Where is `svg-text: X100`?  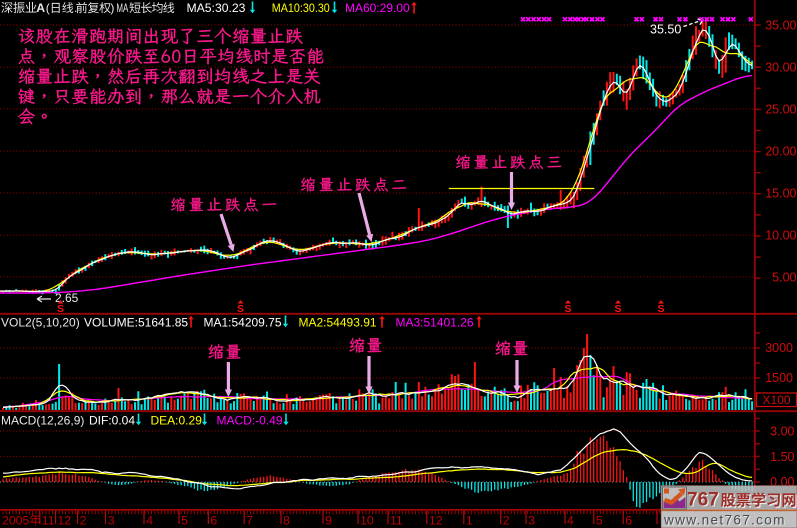
svg-text: X100 is located at coordinates (776, 400).